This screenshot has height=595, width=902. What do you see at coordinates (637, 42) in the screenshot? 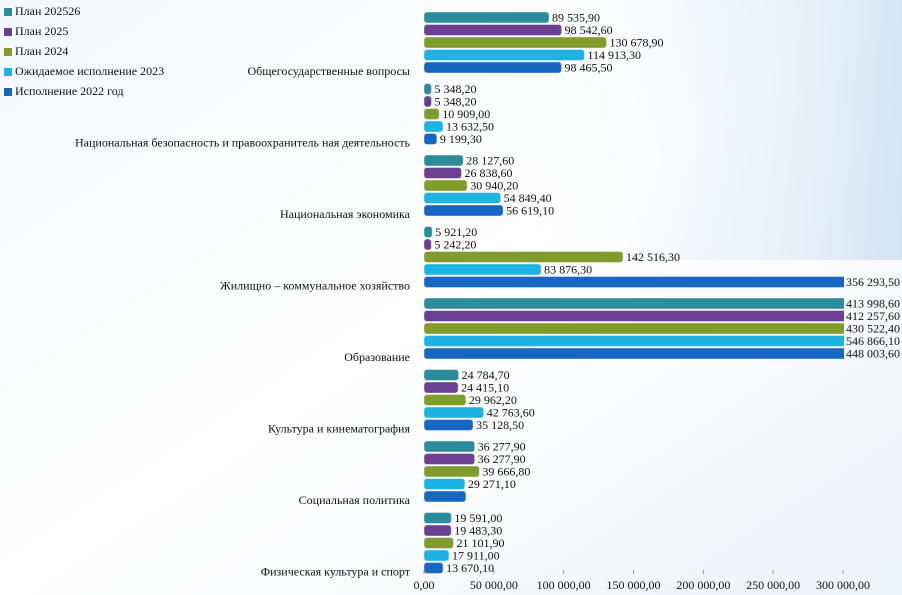
I see `data-label: 130 678,90` at bounding box center [637, 42].